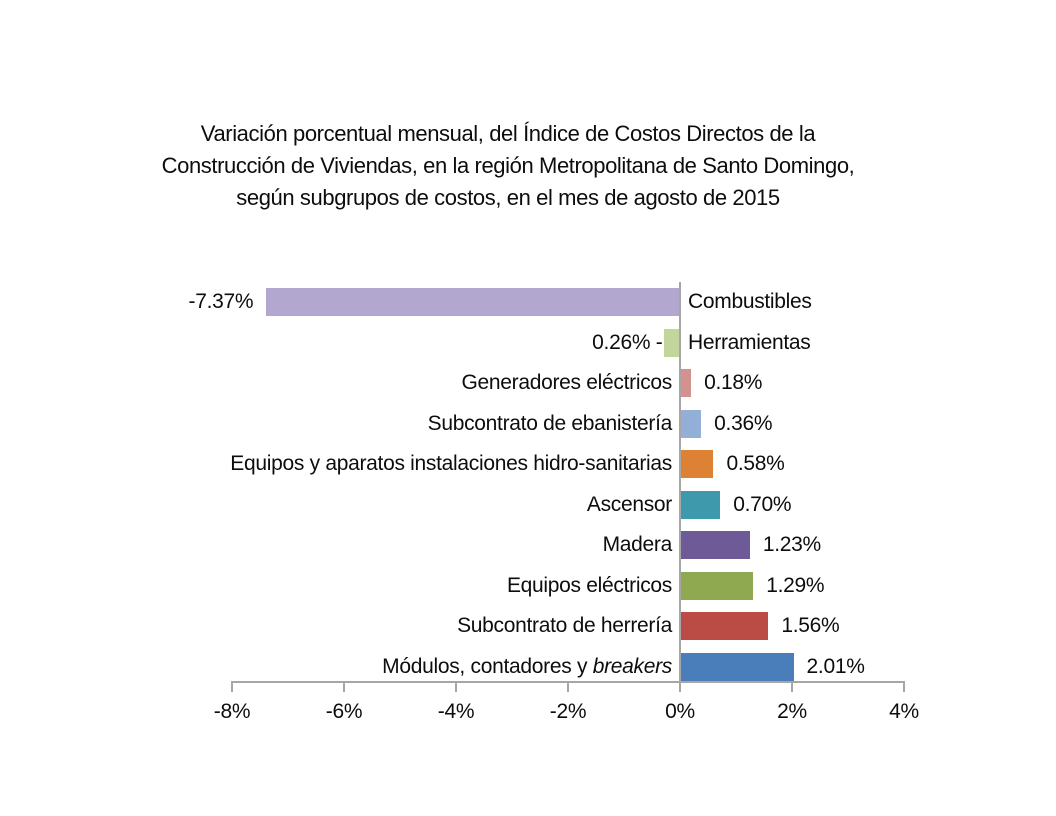 Image resolution: width=1056 pixels, height=816 pixels. I want to click on category-label-italic: breakers, so click(632, 666).